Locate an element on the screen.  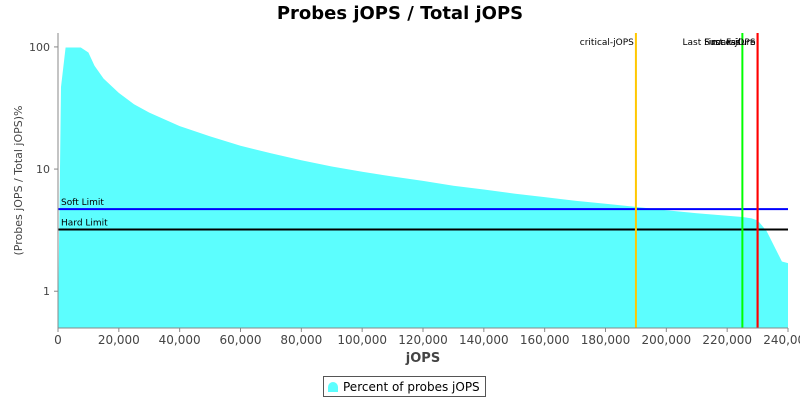
x-tick-label-9: 180,000 is located at coordinates (606, 340).